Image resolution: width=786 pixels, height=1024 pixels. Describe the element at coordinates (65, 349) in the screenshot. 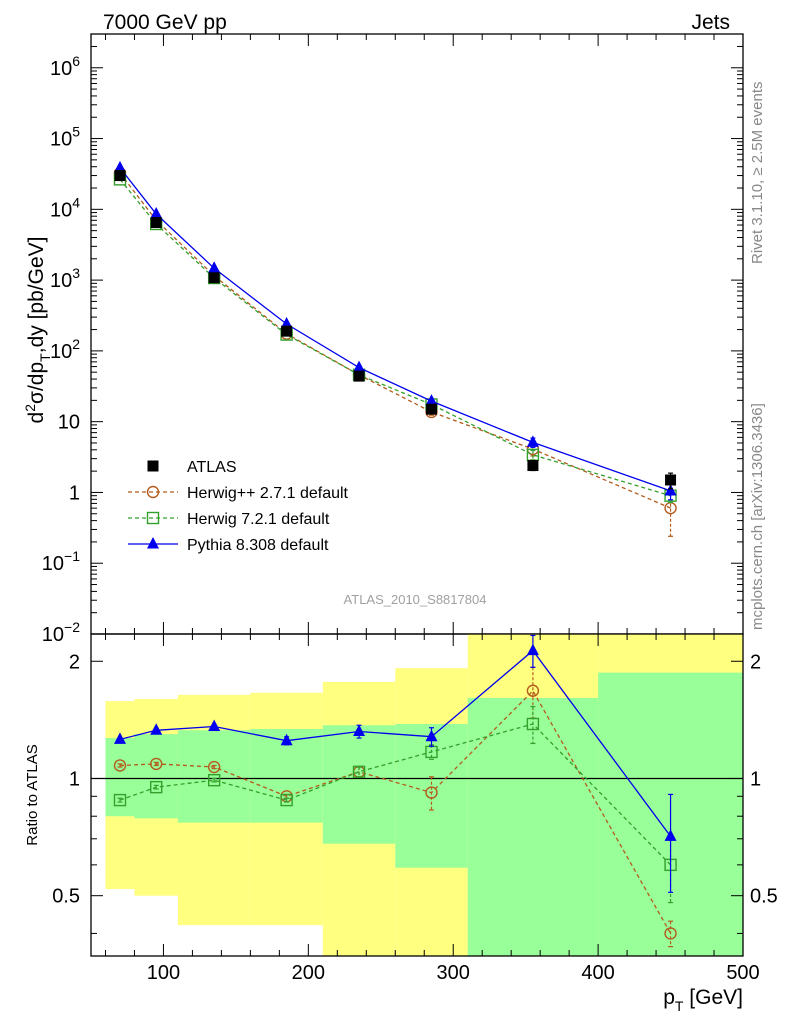

I see `y-tick-label: 10²` at that location.